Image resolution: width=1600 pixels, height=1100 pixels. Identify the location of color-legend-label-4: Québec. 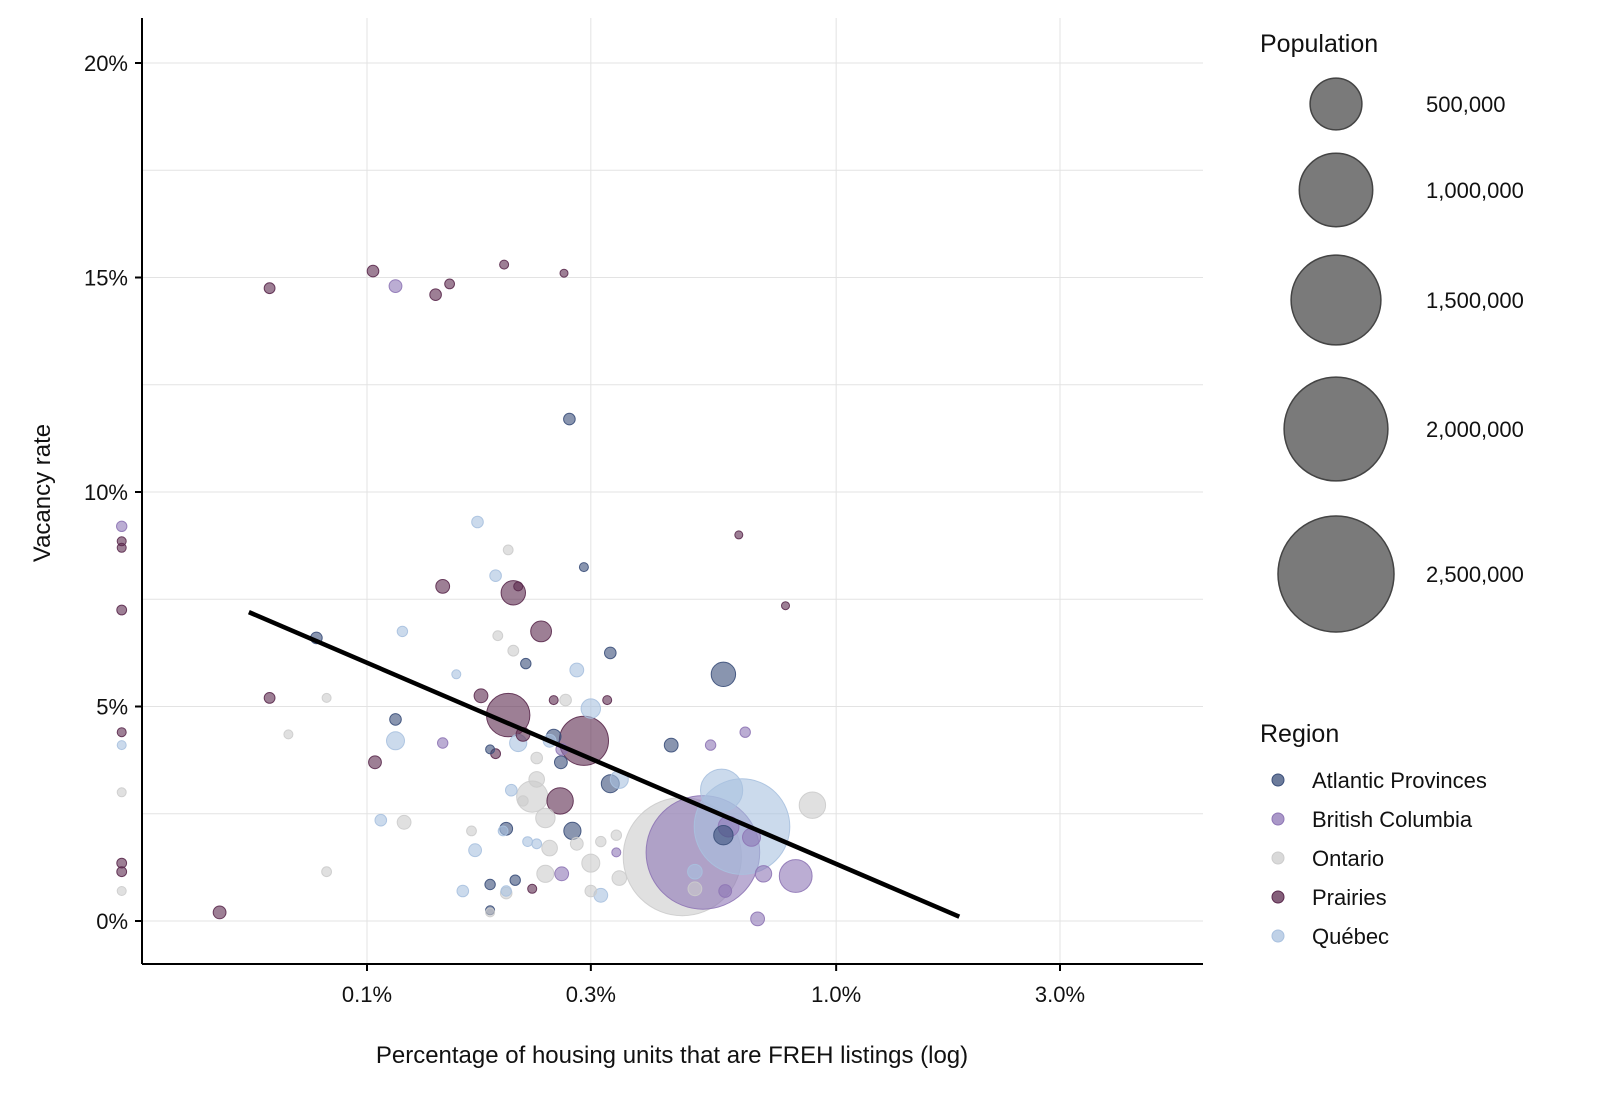
(1350, 936).